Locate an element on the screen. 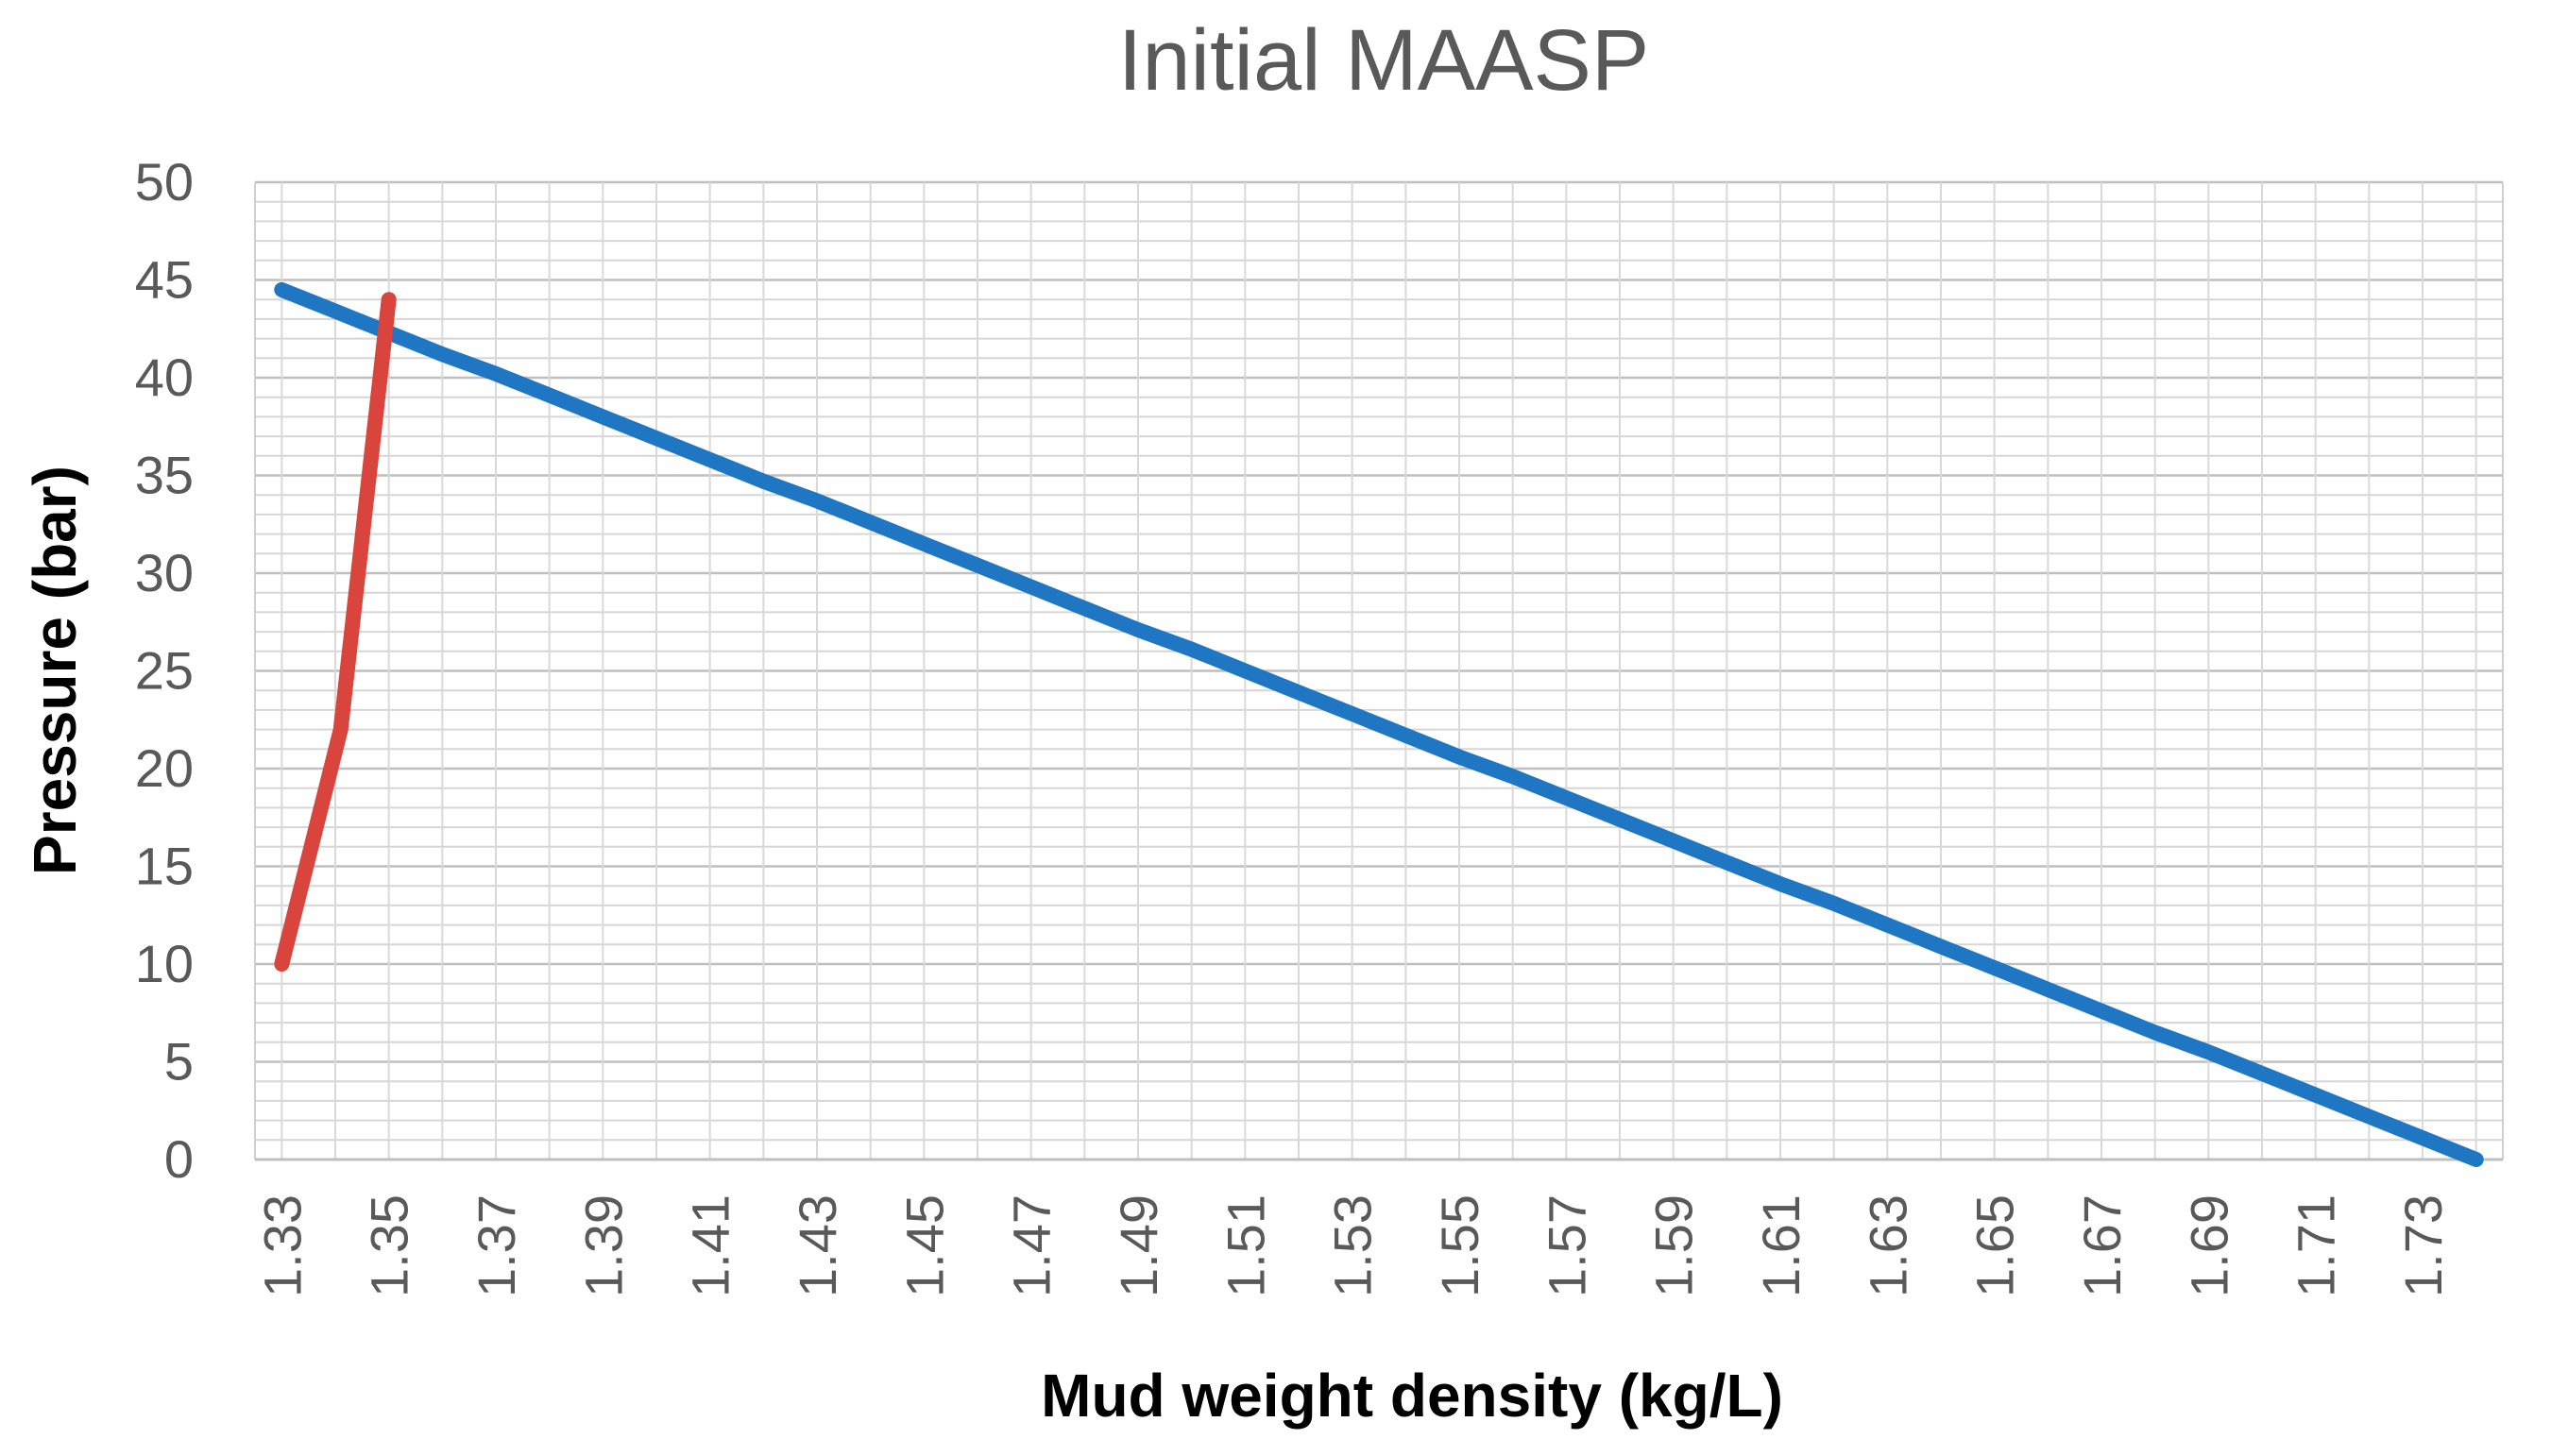 The width and height of the screenshot is (2568, 1456). x-tick-label: 1.71 is located at coordinates (2316, 1245).